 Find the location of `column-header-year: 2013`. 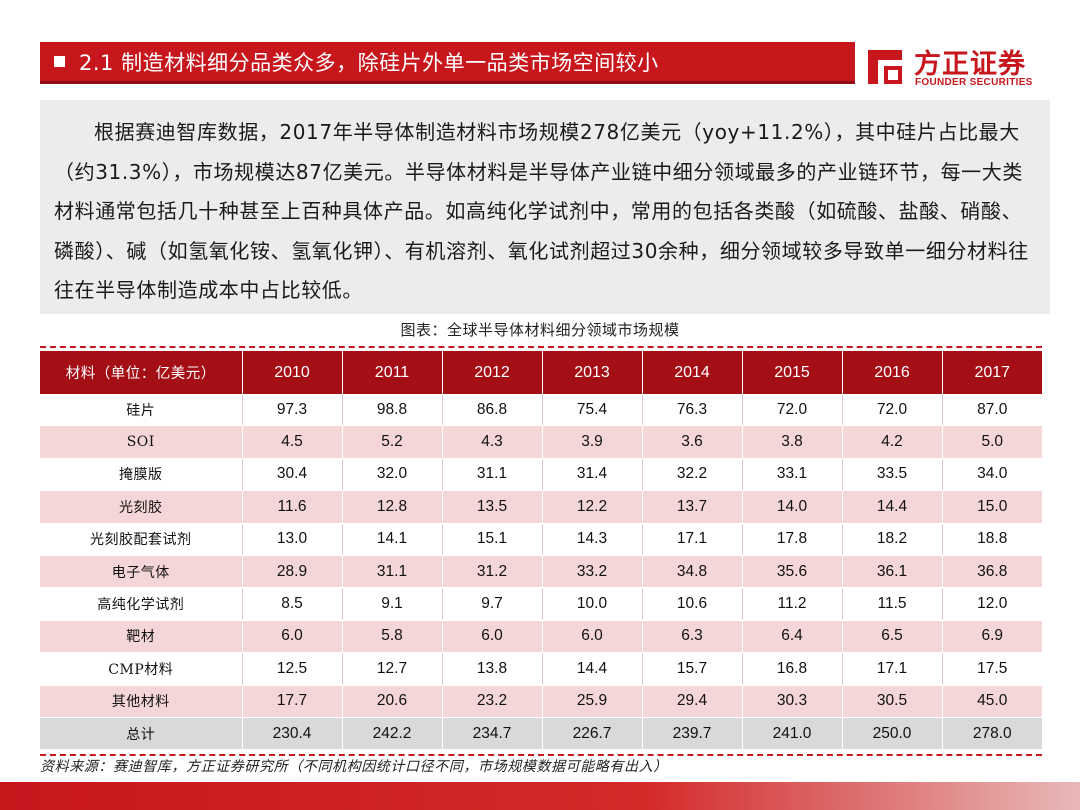

column-header-year: 2013 is located at coordinates (592, 372).